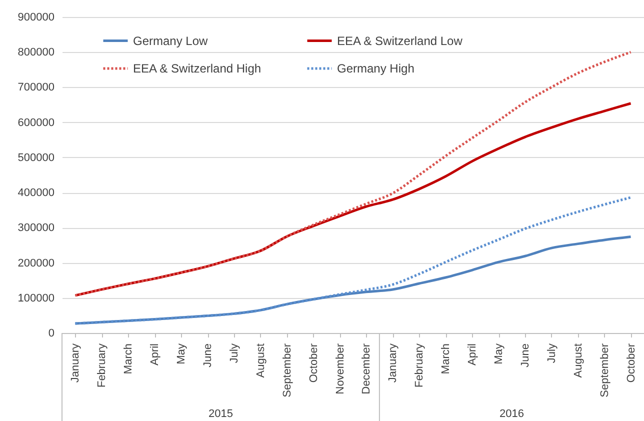 The image size is (644, 421). What do you see at coordinates (36, 158) in the screenshot?
I see `y-tick-label: 500000` at bounding box center [36, 158].